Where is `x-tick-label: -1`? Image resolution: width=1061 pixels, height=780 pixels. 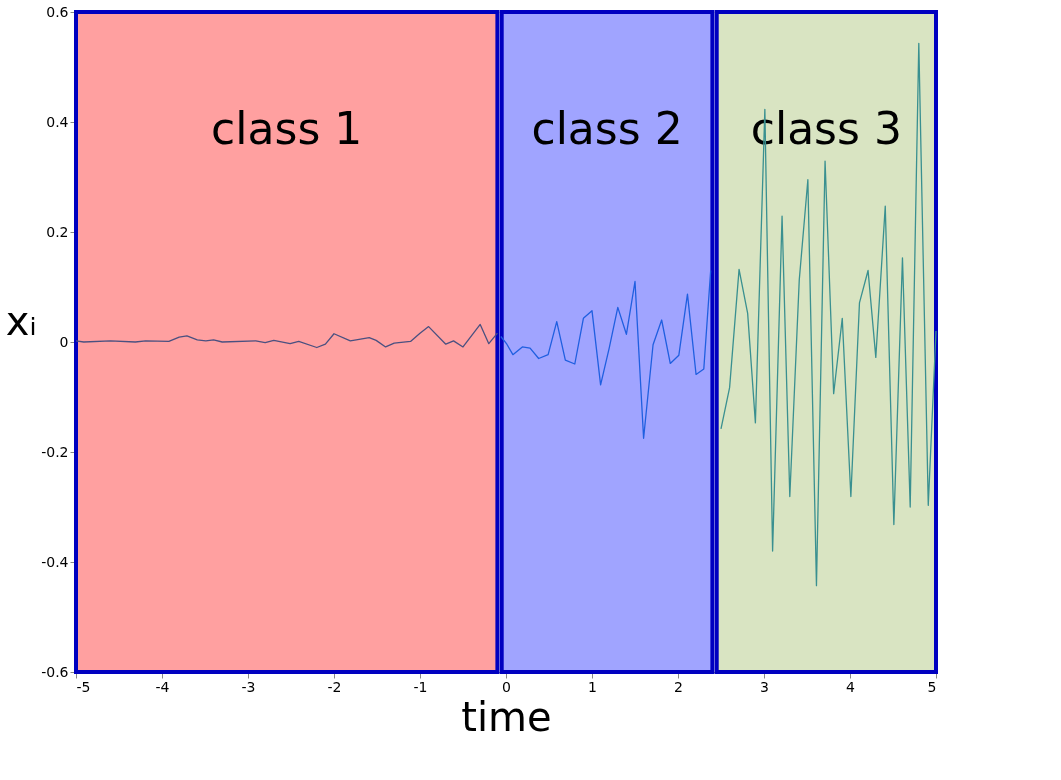 x-tick-label: -1 is located at coordinates (420, 686).